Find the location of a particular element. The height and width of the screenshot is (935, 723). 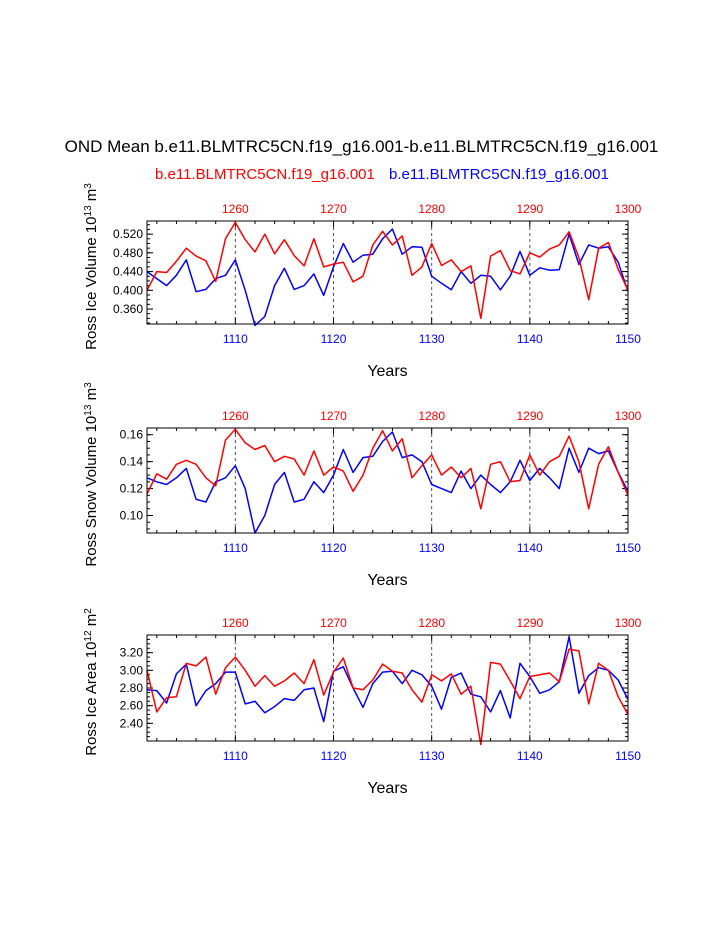

panel2-y-axis-label: Ross Snow Volume 1013 m3 is located at coordinates (92, 474).